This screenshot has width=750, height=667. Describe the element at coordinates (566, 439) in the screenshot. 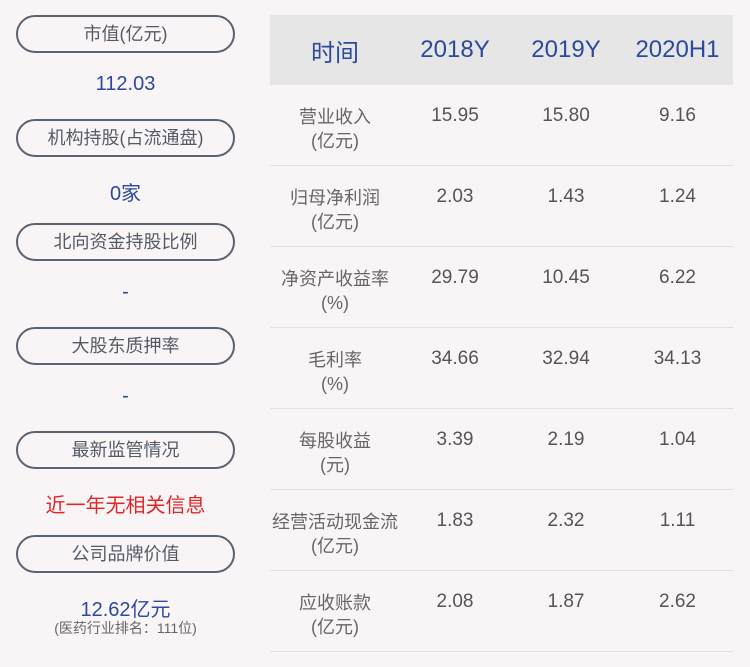

I see `cell-value: 2.19` at that location.